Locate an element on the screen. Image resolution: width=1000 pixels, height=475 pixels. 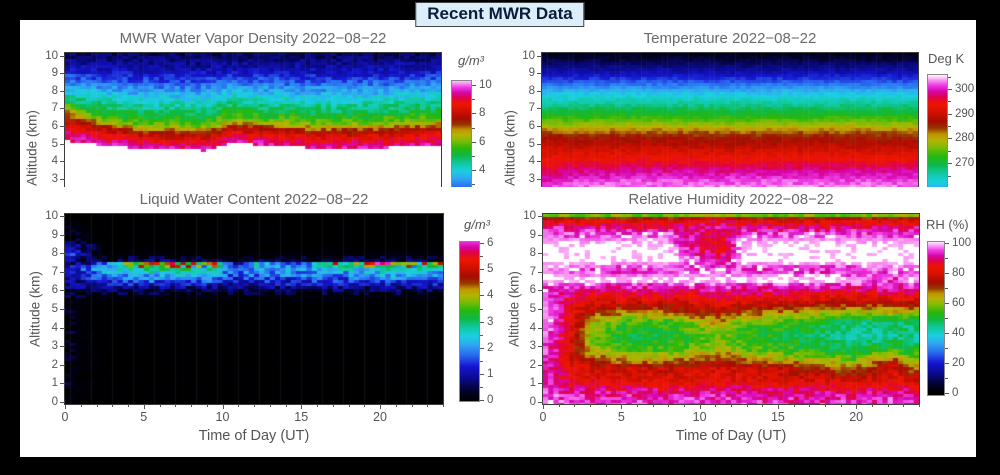
water-vapor-title: MWR Water Vapor Density 2022−08−22 is located at coordinates (253, 38).